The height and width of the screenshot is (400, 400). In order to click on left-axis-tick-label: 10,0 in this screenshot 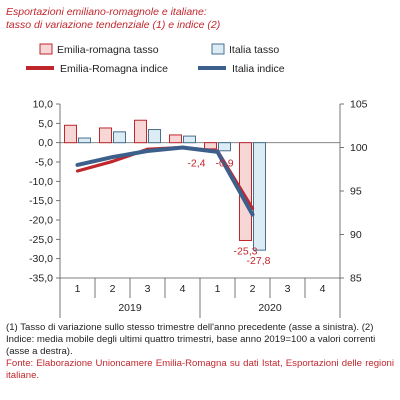, I will do `click(43, 105)`.